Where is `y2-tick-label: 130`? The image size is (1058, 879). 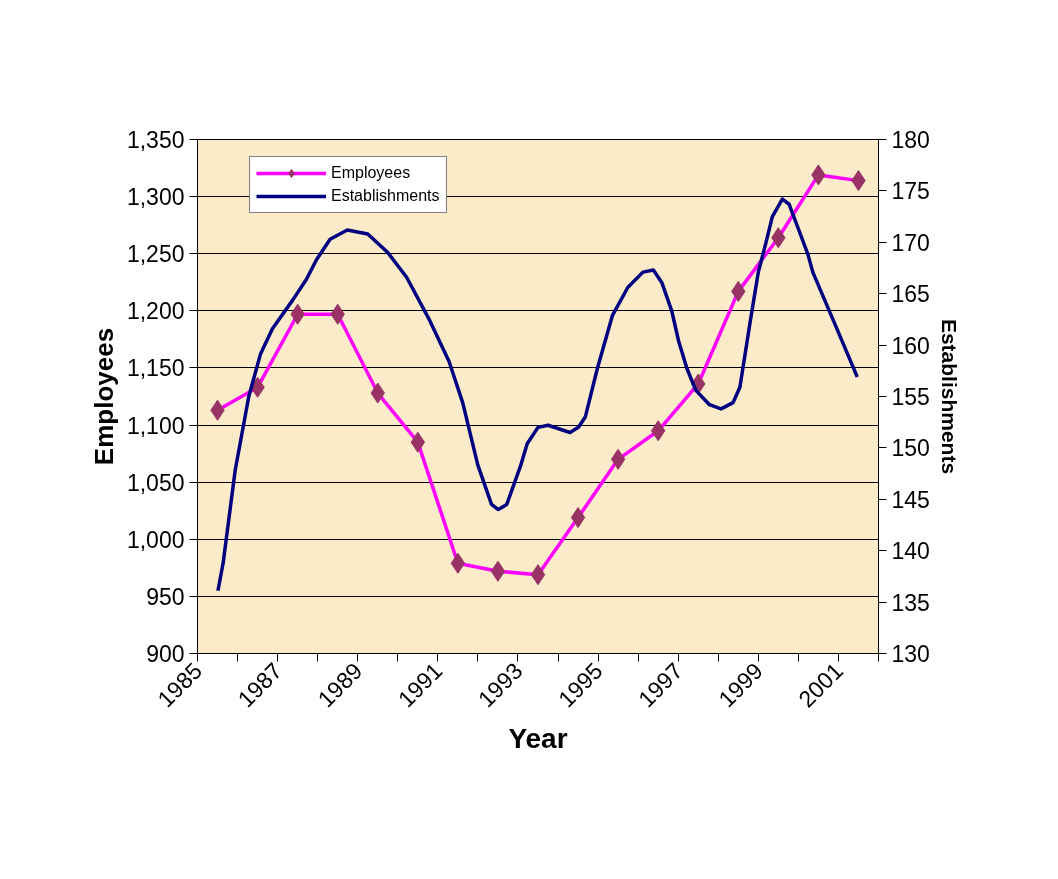
y2-tick-label: 130 is located at coordinates (910, 654).